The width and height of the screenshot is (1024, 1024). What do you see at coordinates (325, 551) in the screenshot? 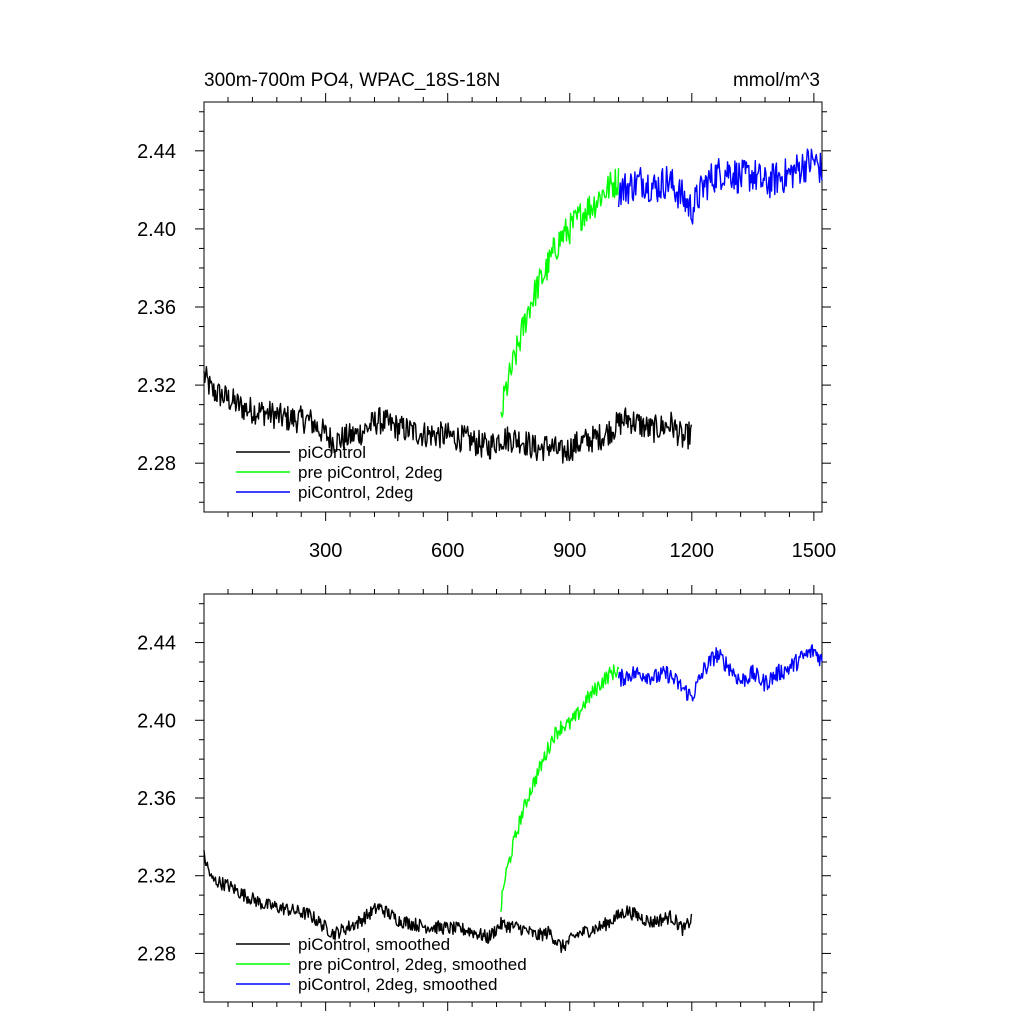
I see `x-tick-label: 300` at bounding box center [325, 551].